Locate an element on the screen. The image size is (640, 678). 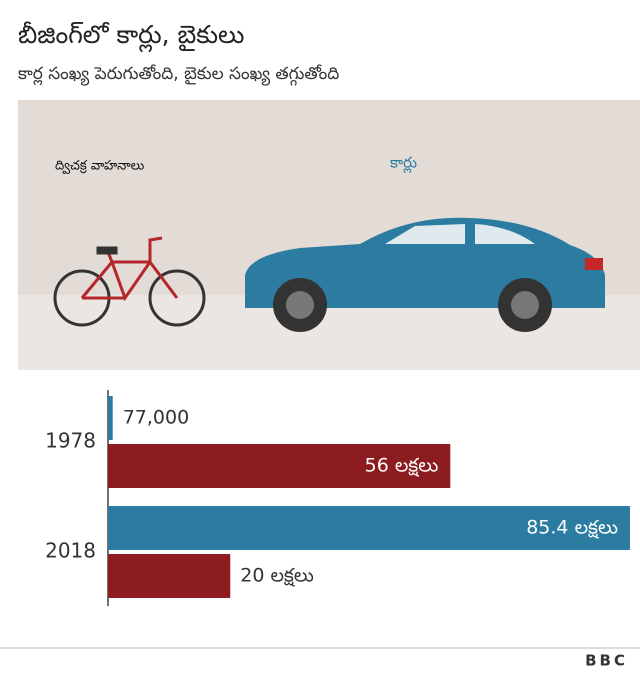
value-label: 56 లక్షలు is located at coordinates (402, 466).